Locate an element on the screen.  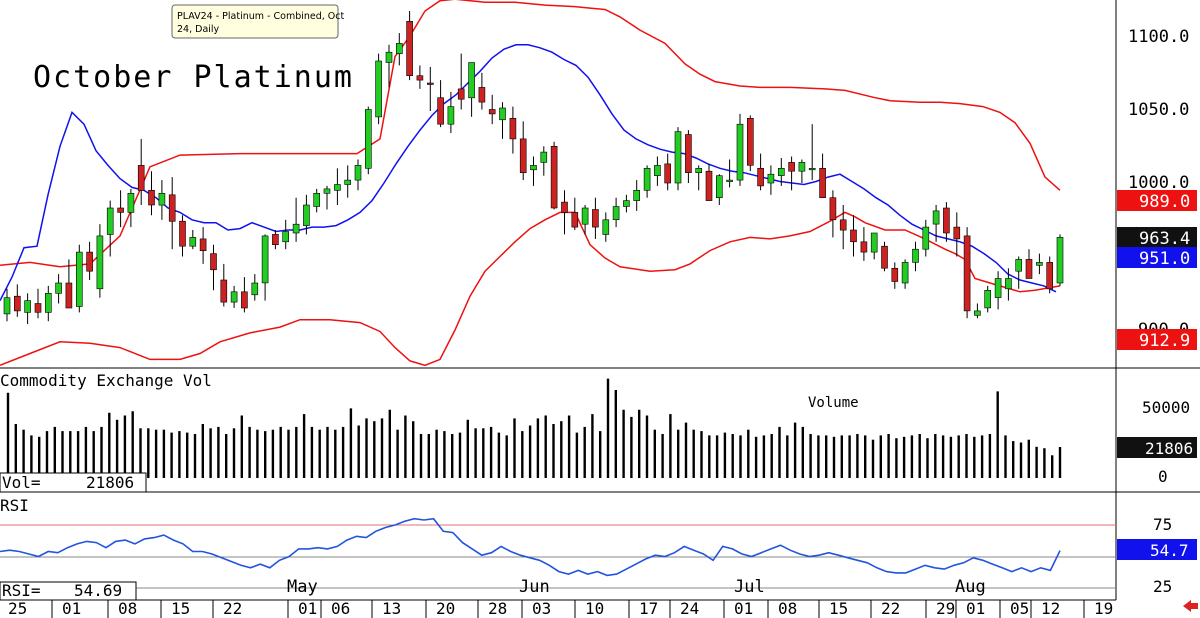
date-label: 25 is located at coordinates (17, 608).